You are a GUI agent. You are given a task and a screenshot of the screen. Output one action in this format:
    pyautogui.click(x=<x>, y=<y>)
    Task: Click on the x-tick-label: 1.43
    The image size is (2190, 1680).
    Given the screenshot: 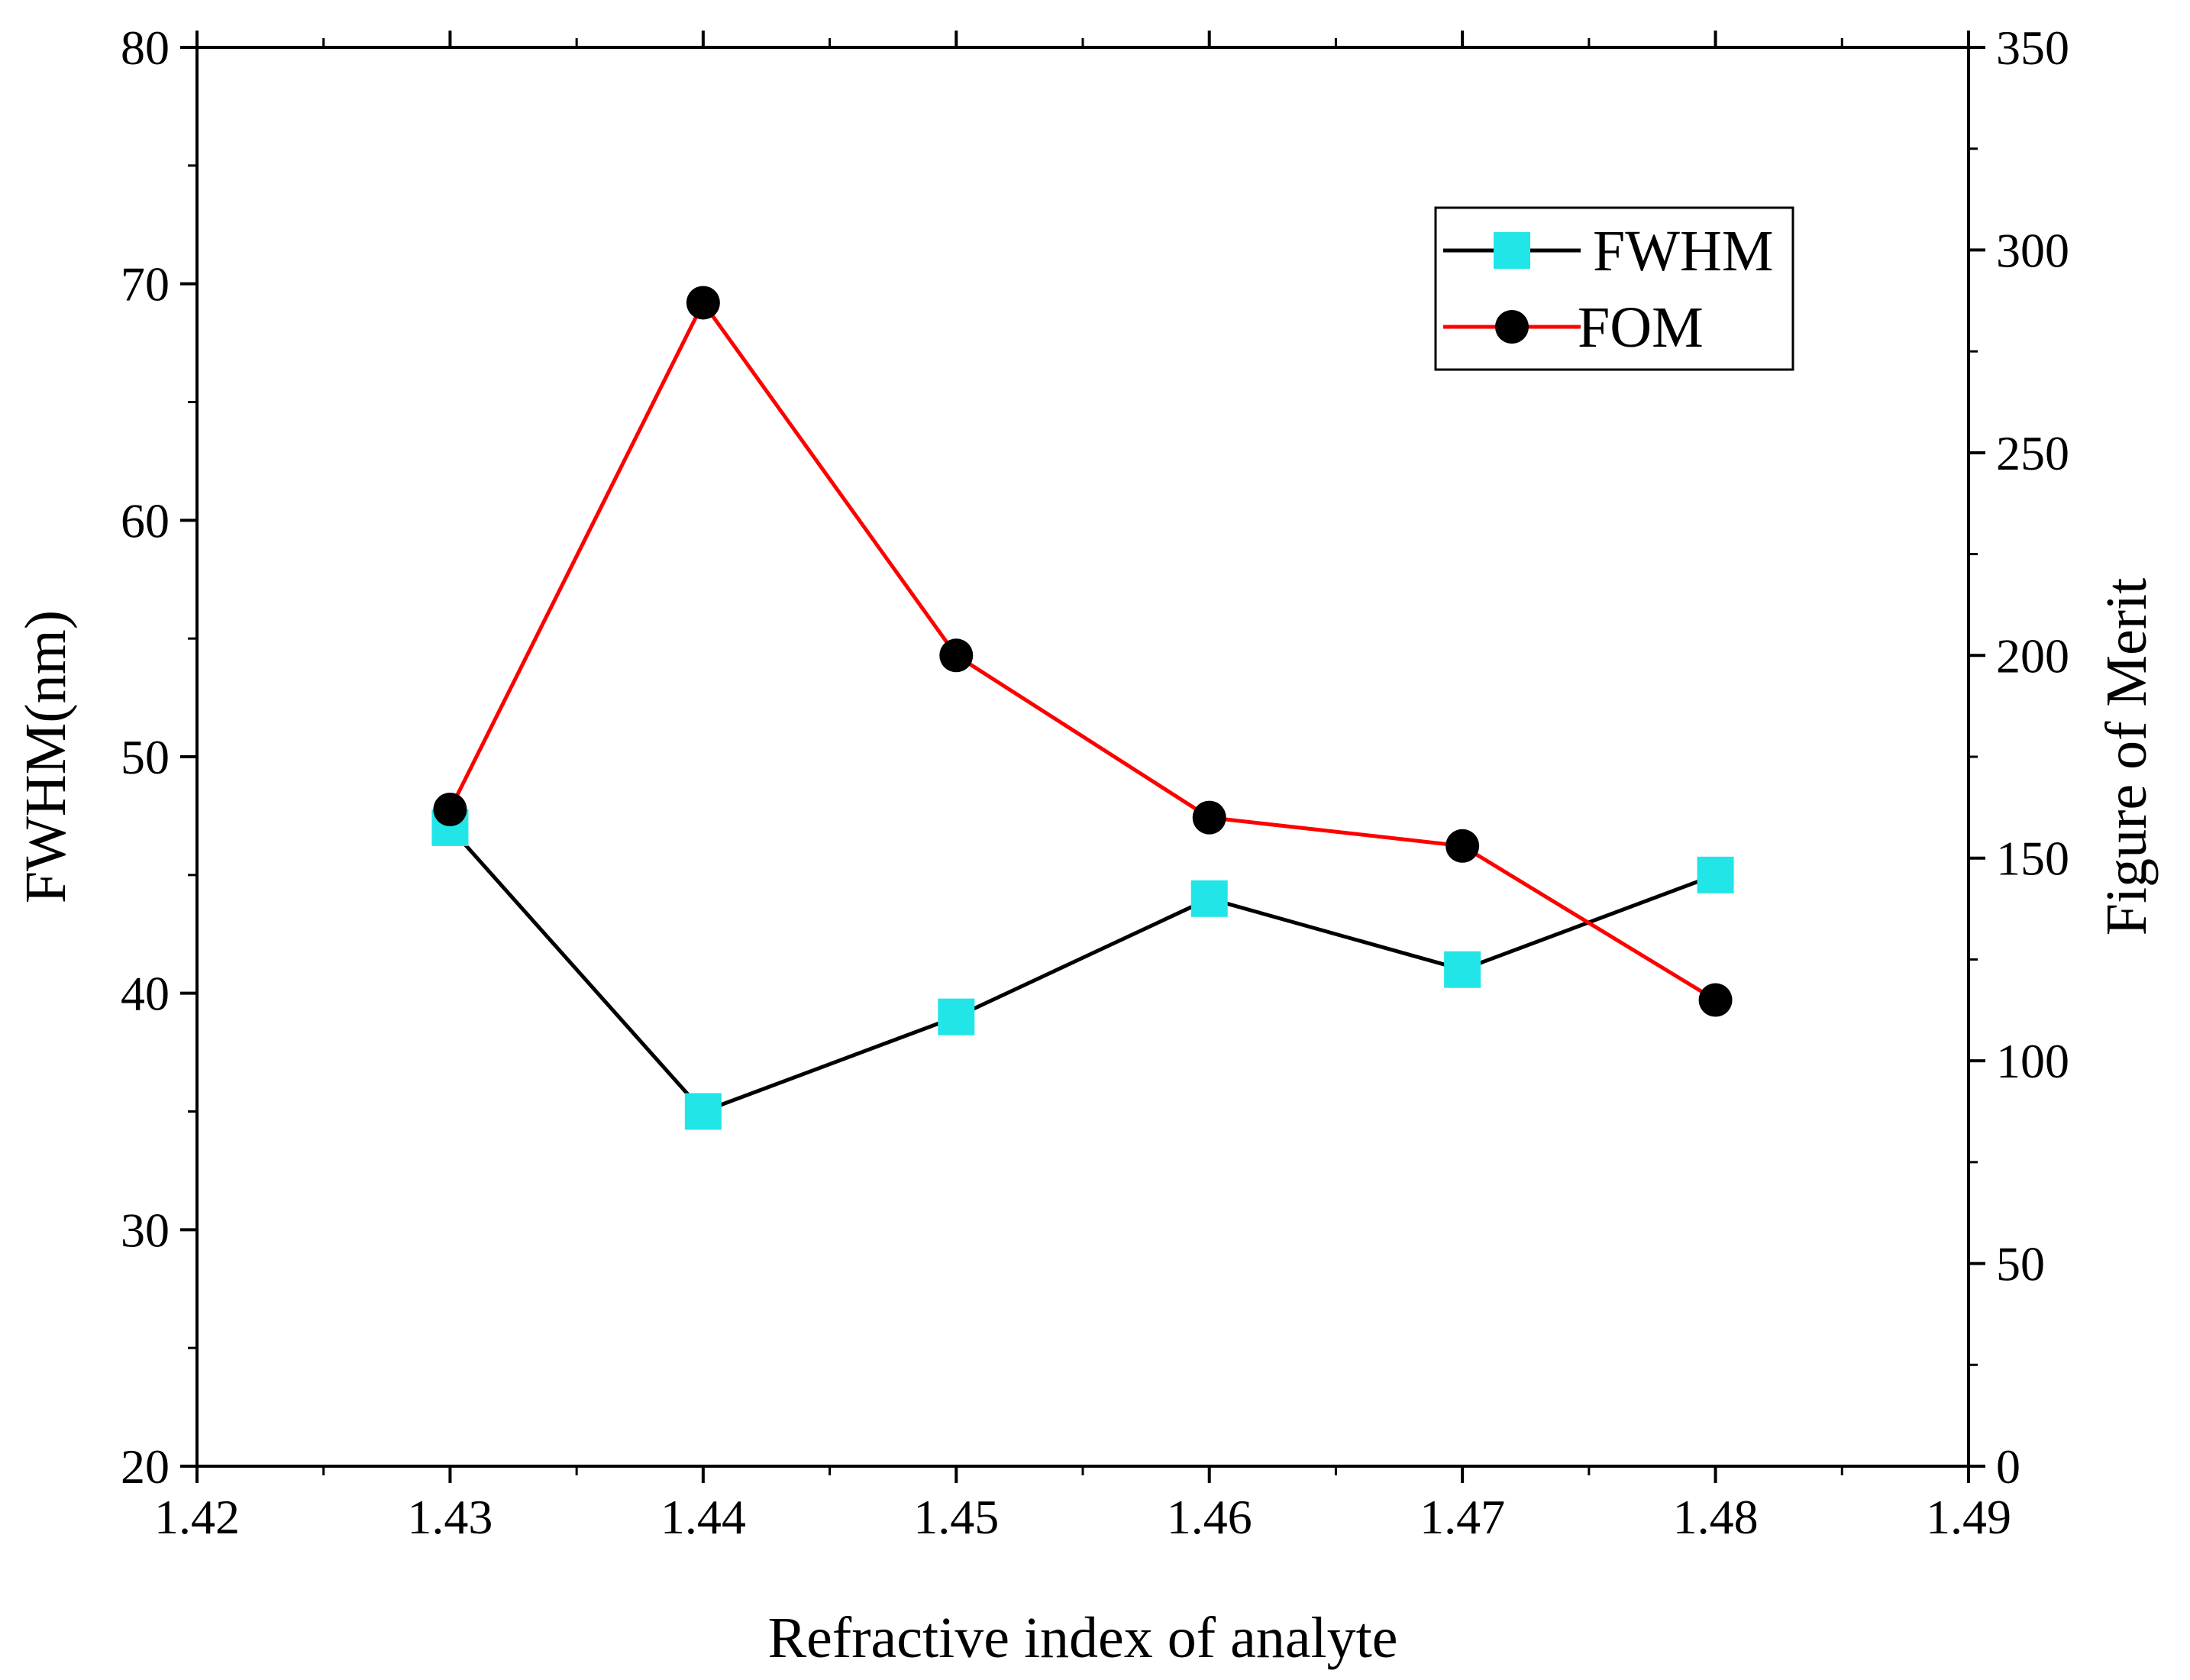 What is the action you would take?
    pyautogui.click(x=450, y=1517)
    